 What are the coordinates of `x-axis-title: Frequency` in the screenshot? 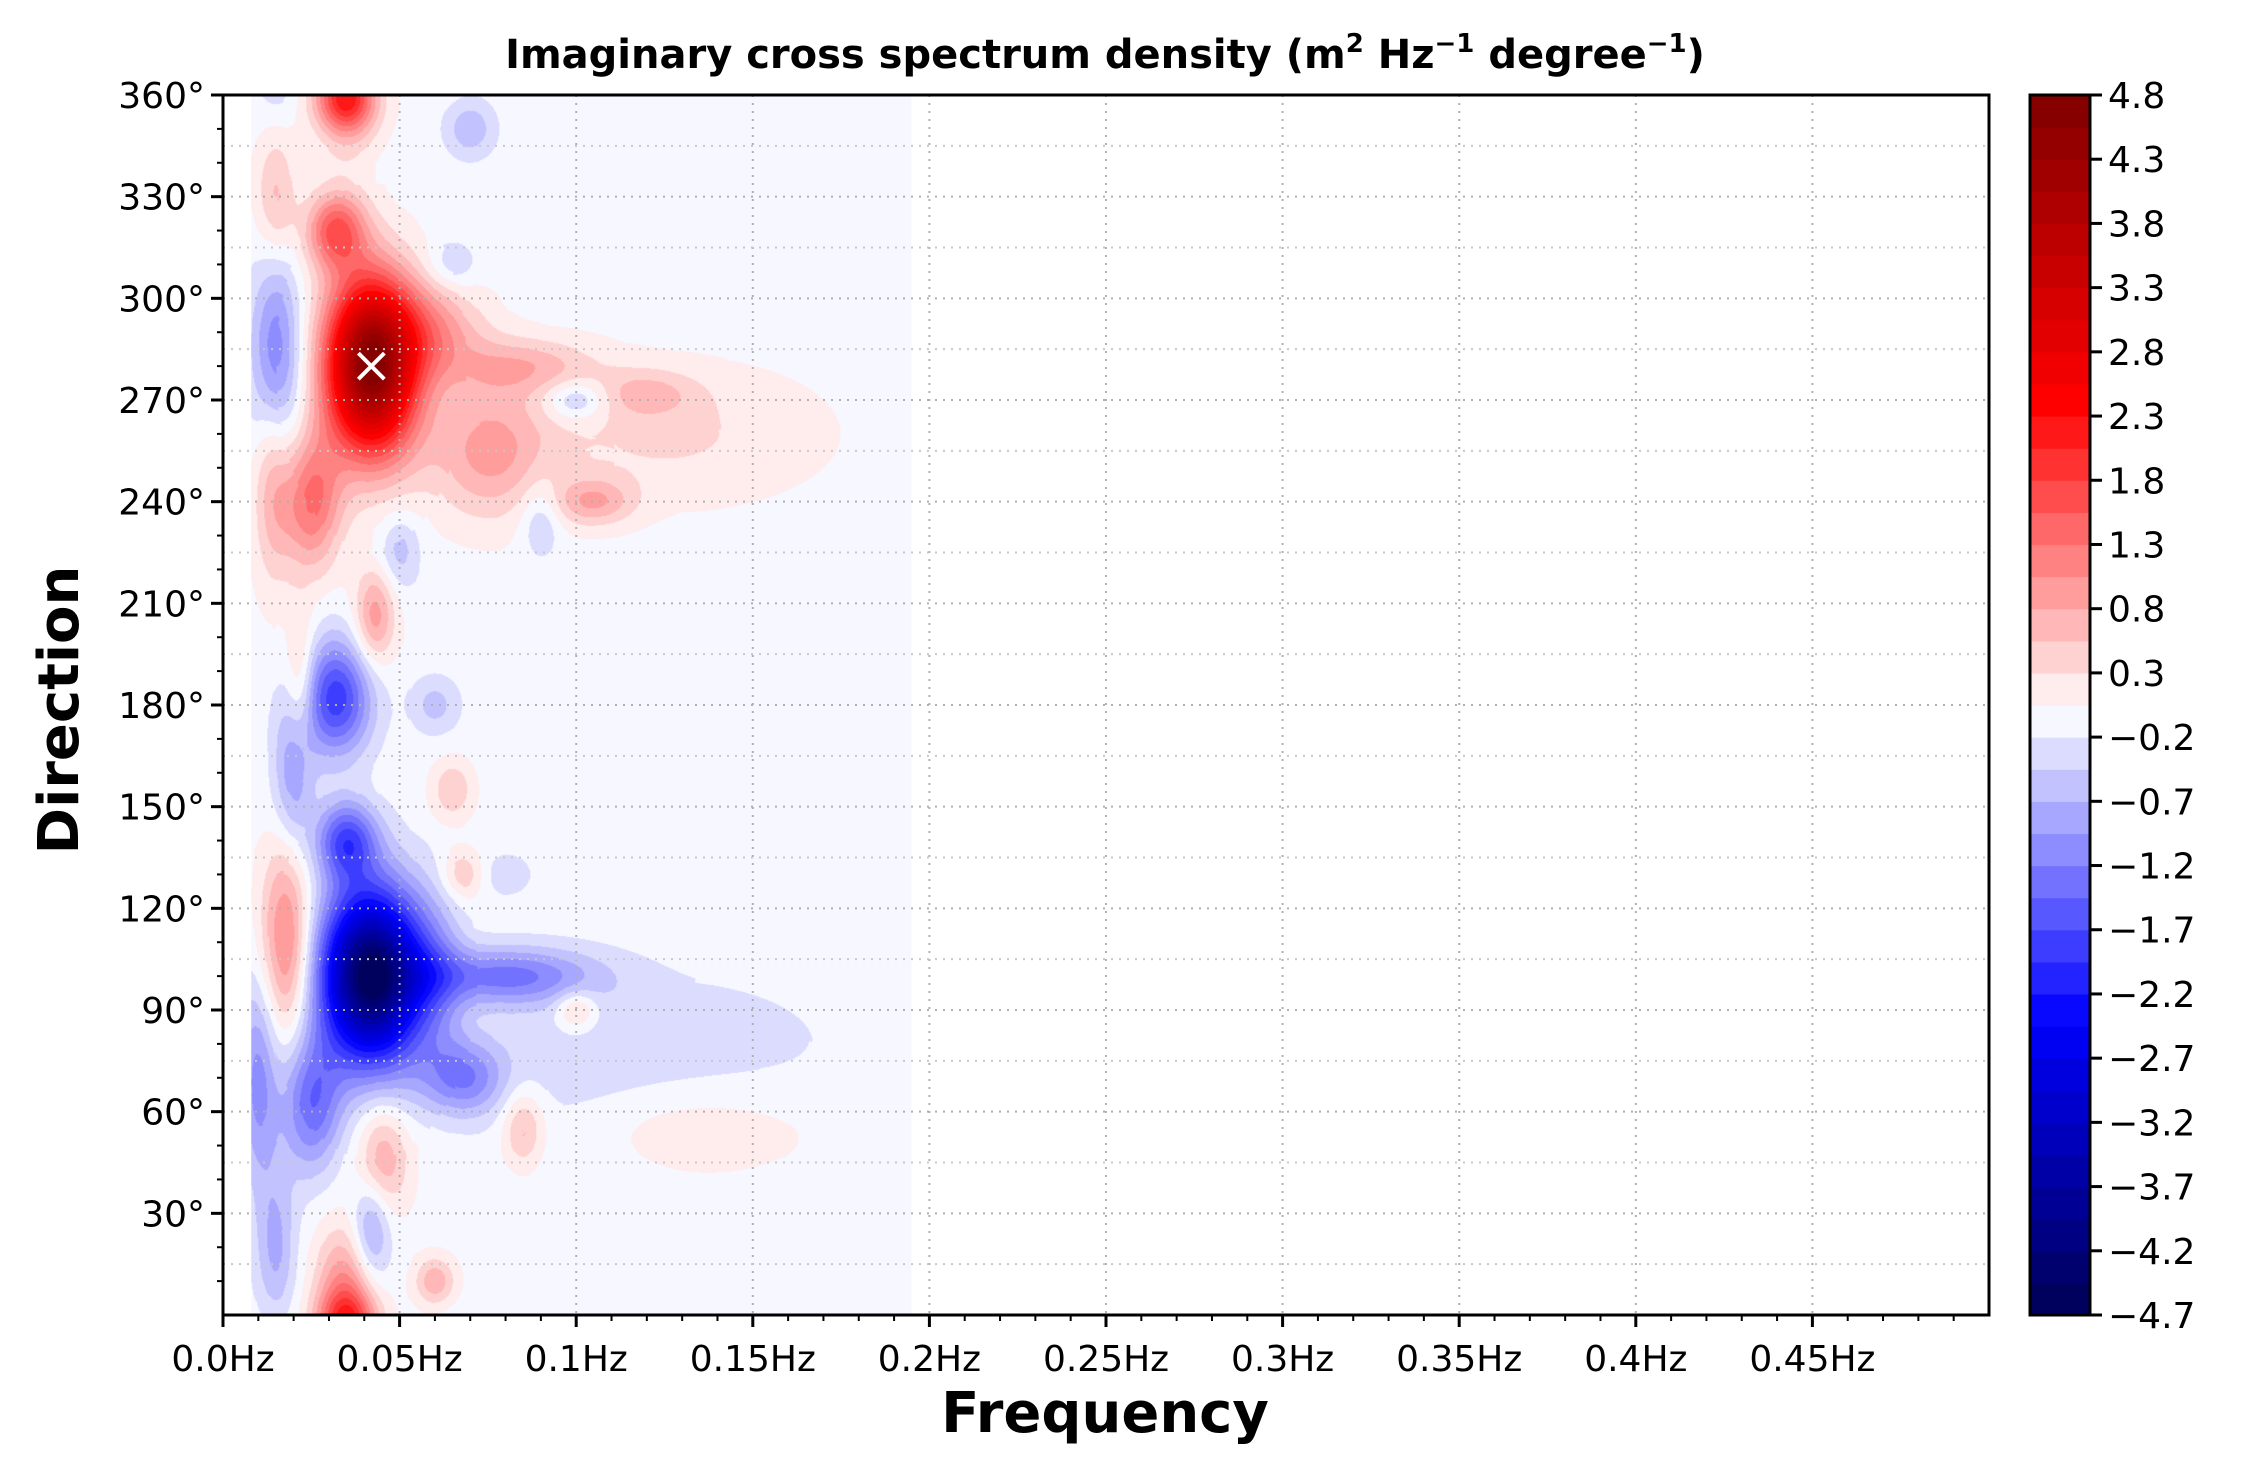 It's located at (1105, 1413).